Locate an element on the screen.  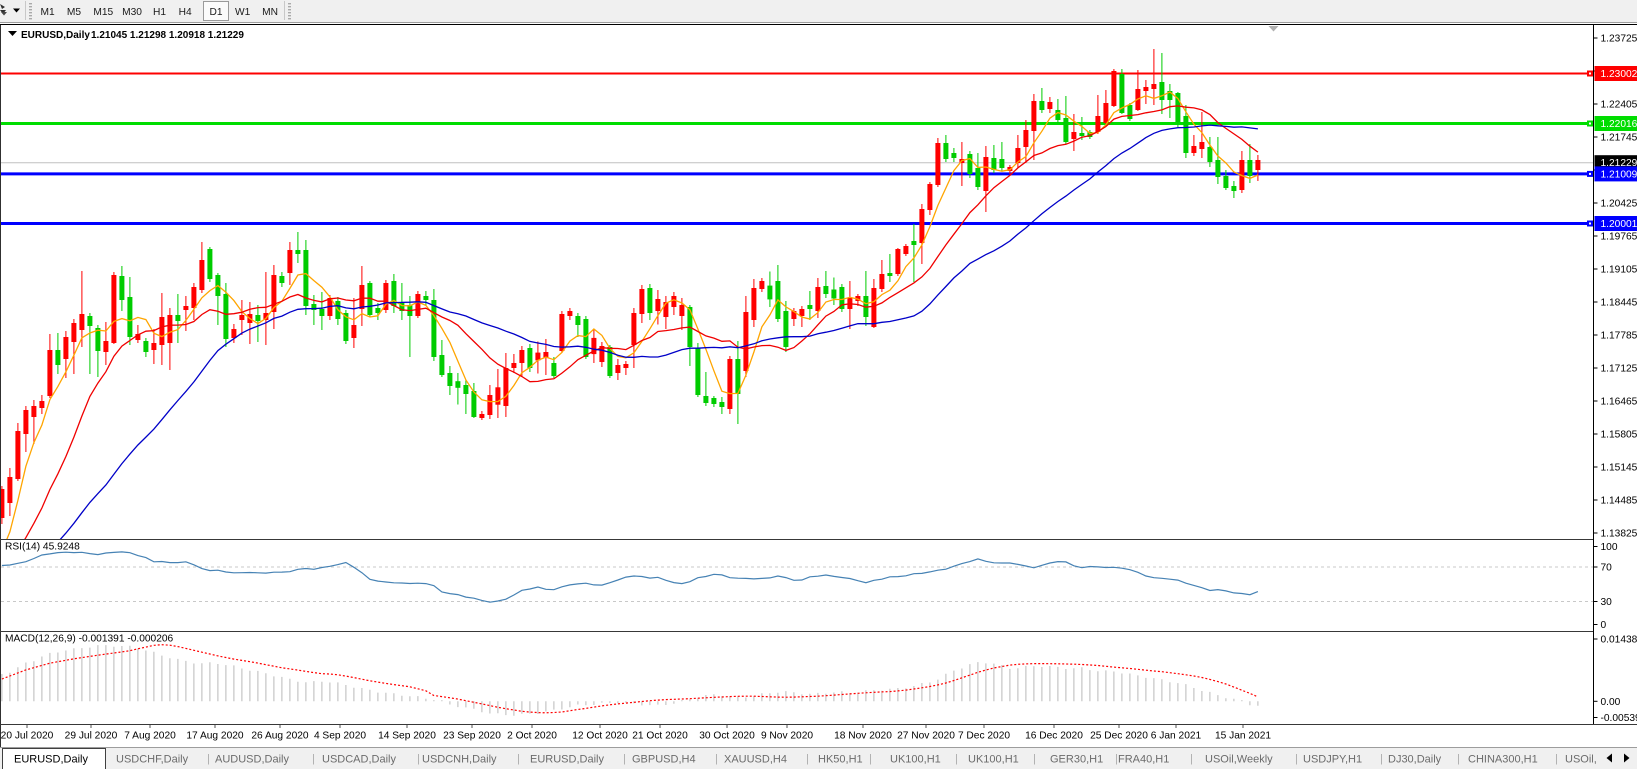
svg-text: USDJPY,H1 is located at coordinates (1332, 760).